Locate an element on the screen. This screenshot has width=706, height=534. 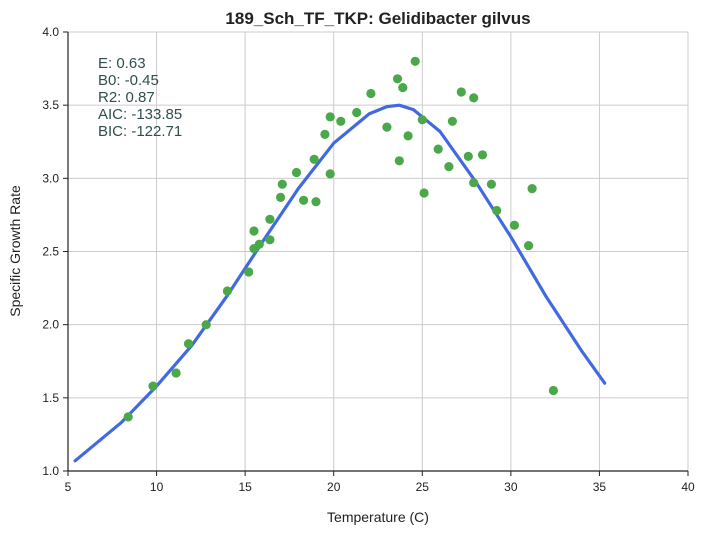
stat-aic: AIC: -133.85 is located at coordinates (140, 114).